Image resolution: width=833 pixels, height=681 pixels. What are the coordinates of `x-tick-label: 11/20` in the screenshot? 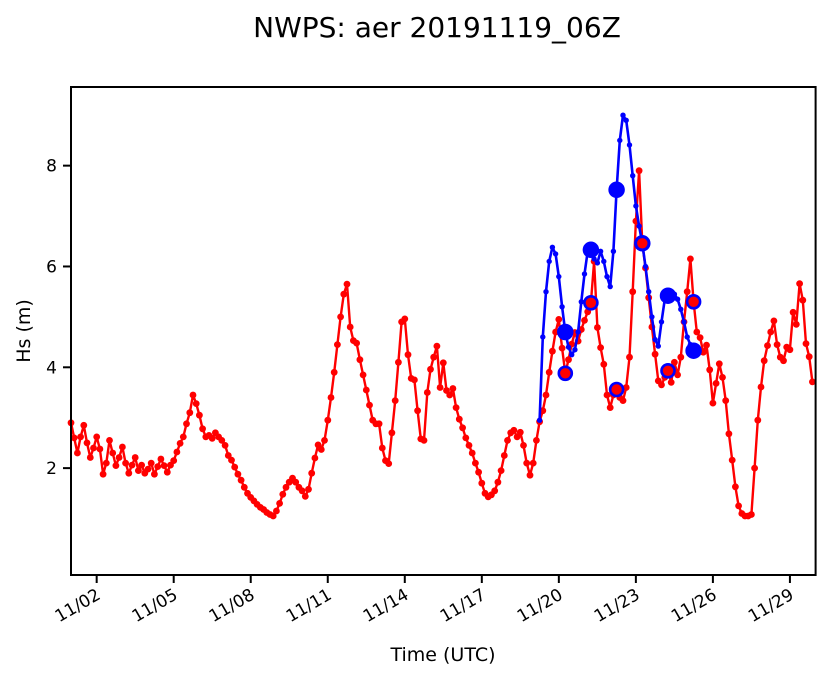 It's located at (540, 606).